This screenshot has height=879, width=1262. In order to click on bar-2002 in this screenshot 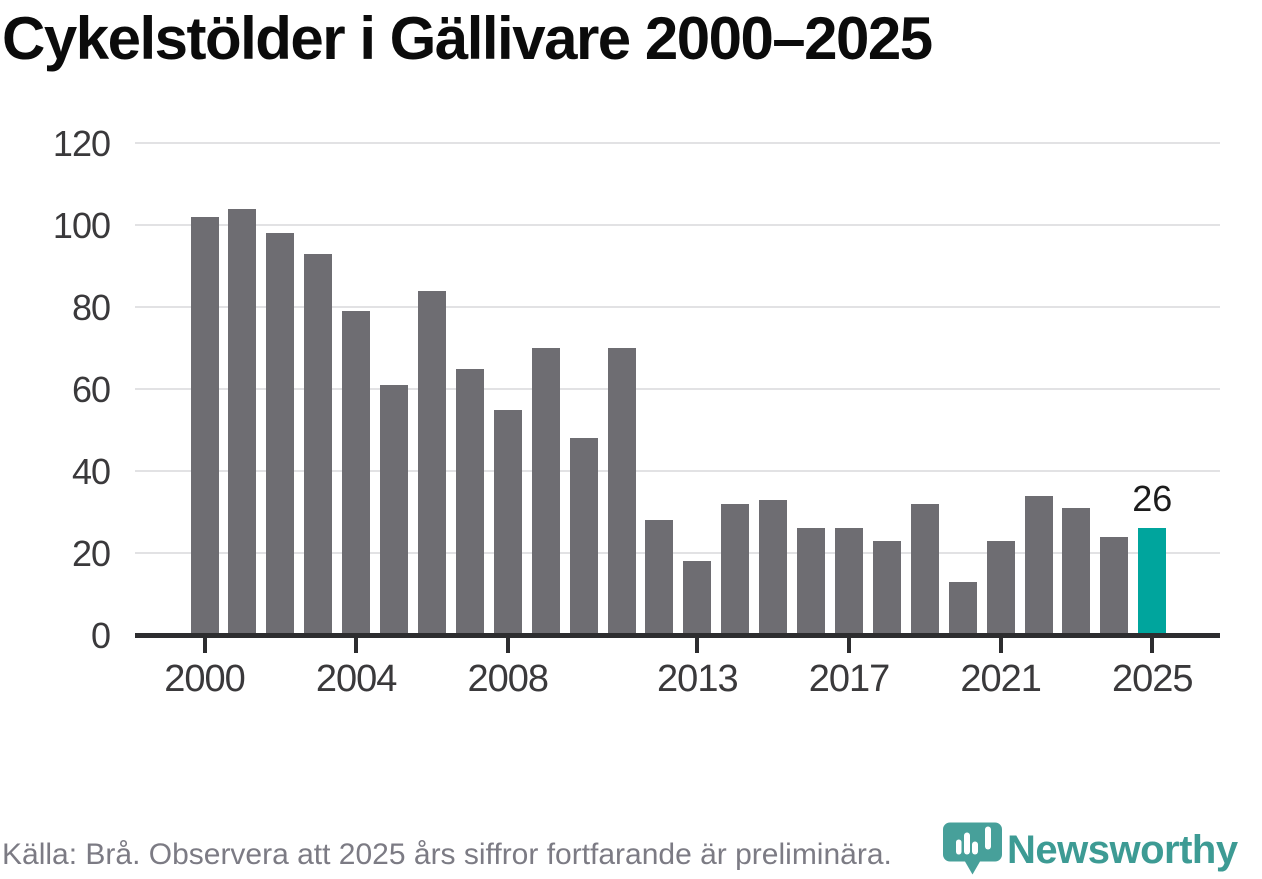, I will do `click(280, 434)`.